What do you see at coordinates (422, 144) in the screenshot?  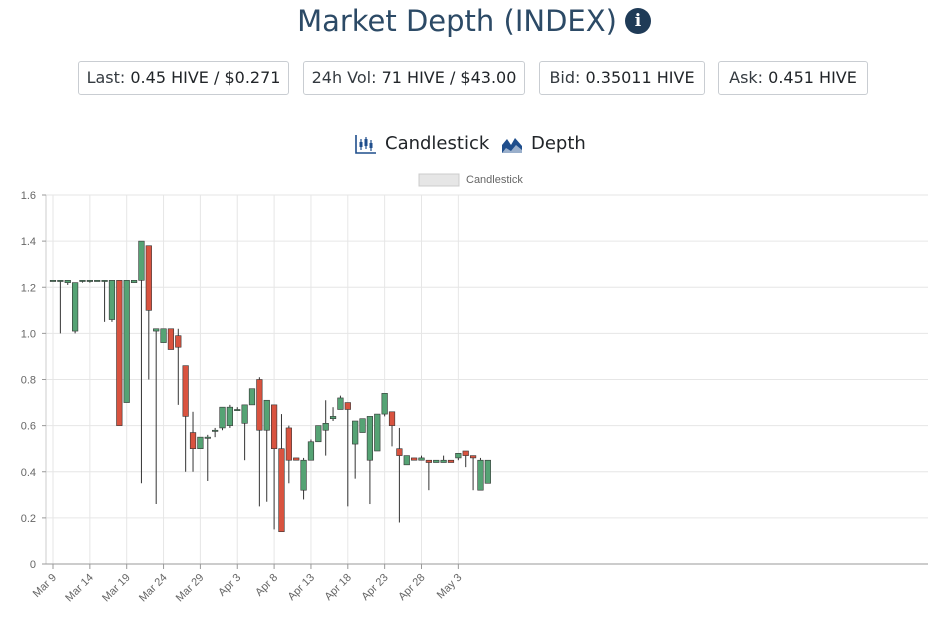 I see `tab-candlestick: Candlestick` at bounding box center [422, 144].